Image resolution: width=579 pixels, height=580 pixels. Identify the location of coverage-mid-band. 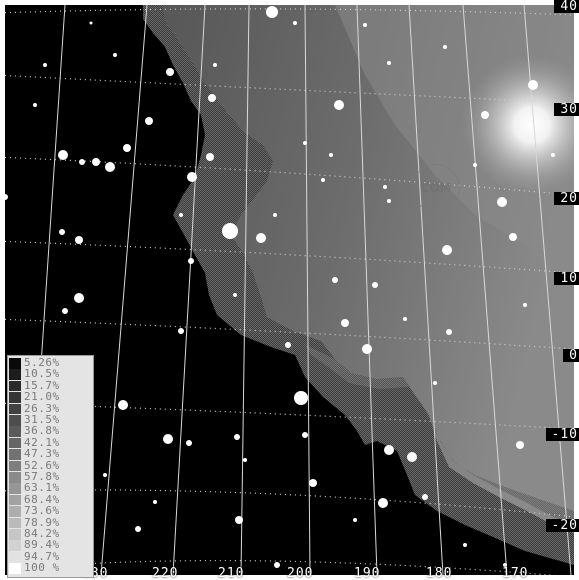
(439, 435).